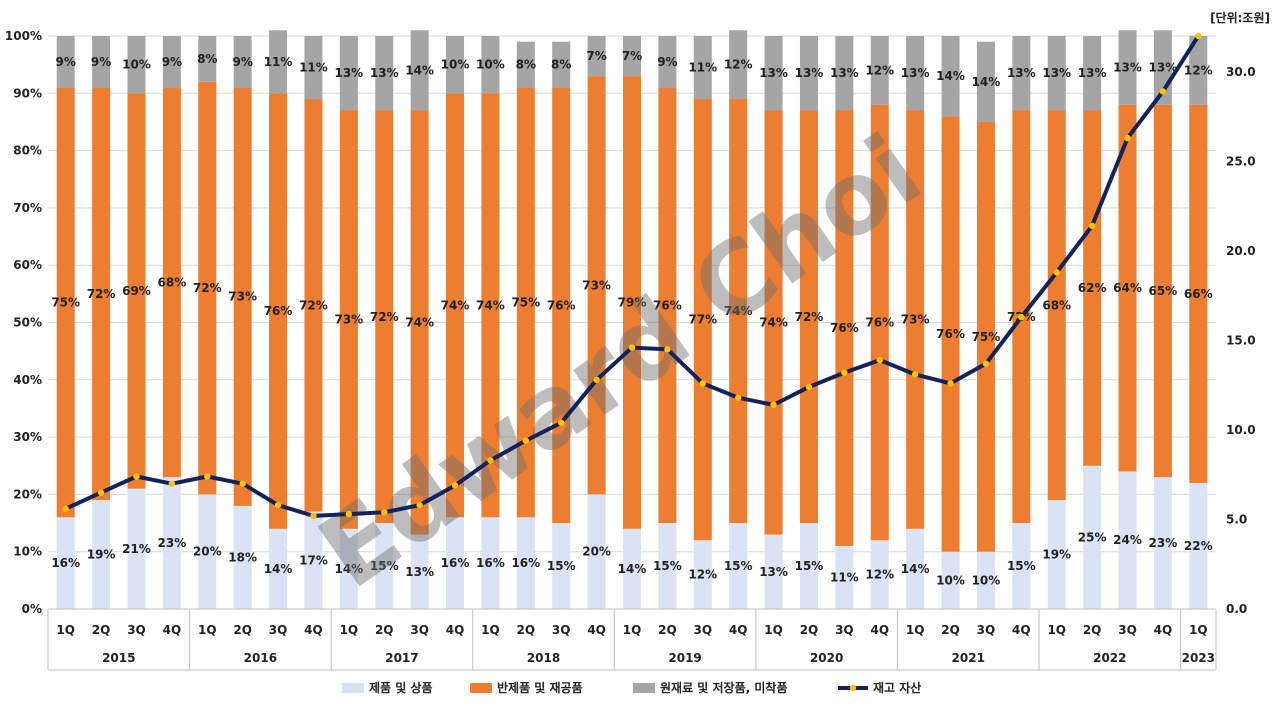 This screenshot has height=720, width=1280. What do you see at coordinates (23, 36) in the screenshot?
I see `y-left-tick-label: 100%` at bounding box center [23, 36].